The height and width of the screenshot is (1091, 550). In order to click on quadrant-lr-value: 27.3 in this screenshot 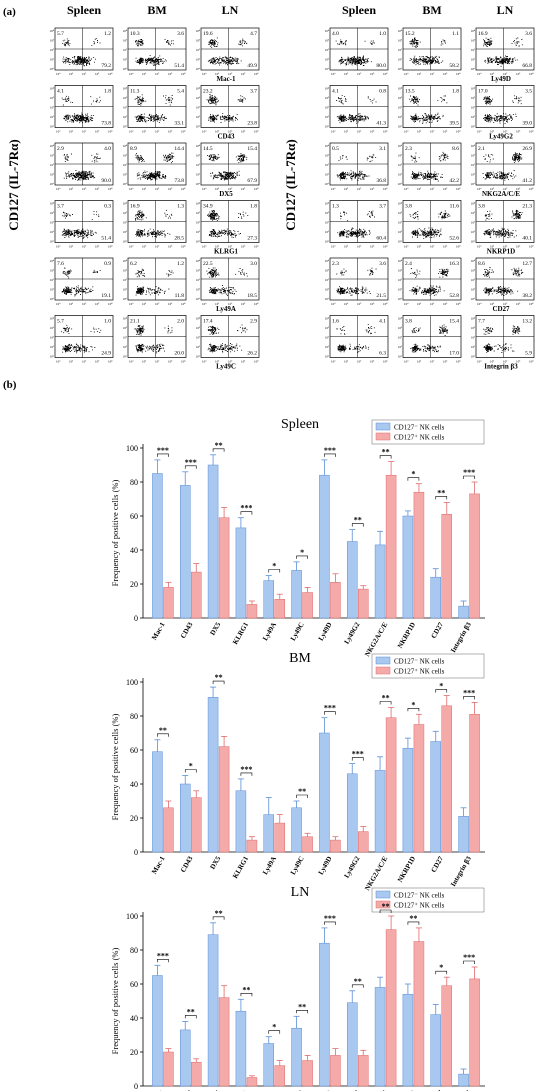, I will do `click(252, 239)`.